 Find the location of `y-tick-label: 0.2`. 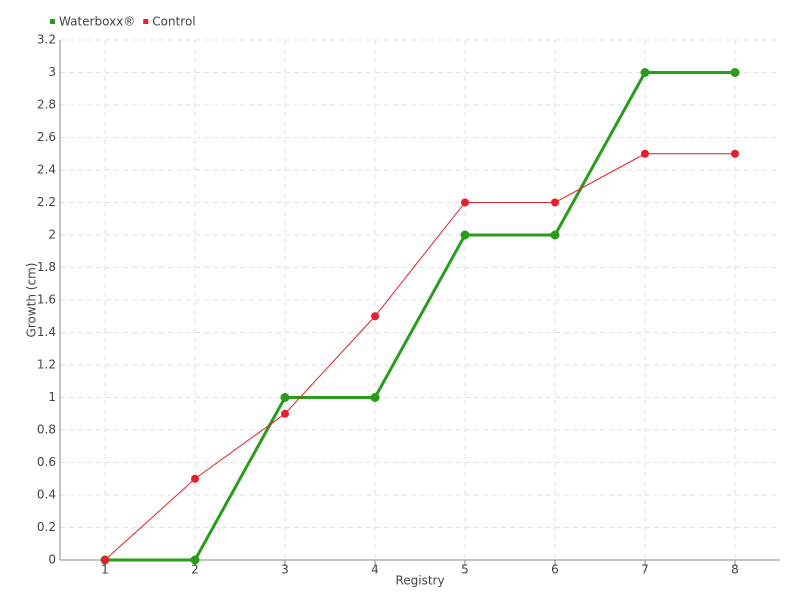

y-tick-label: 0.2 is located at coordinates (46, 527).